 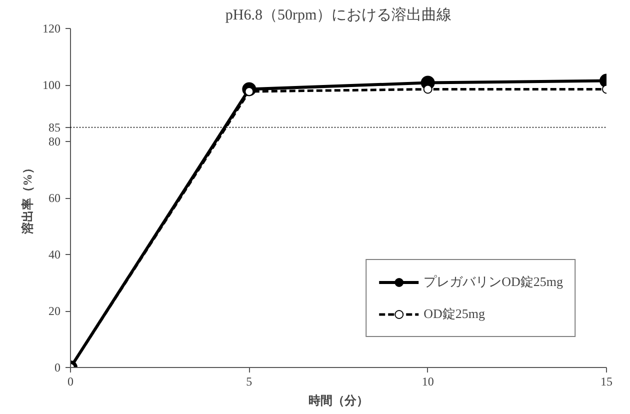 What do you see at coordinates (71, 381) in the screenshot?
I see `x-tick-label: 0` at bounding box center [71, 381].